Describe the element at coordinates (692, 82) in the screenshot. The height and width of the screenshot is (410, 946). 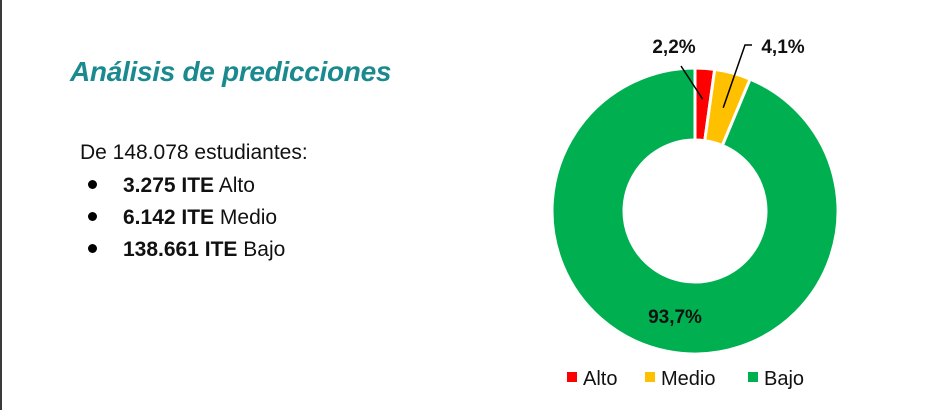
I see `leader-line-alto` at that location.